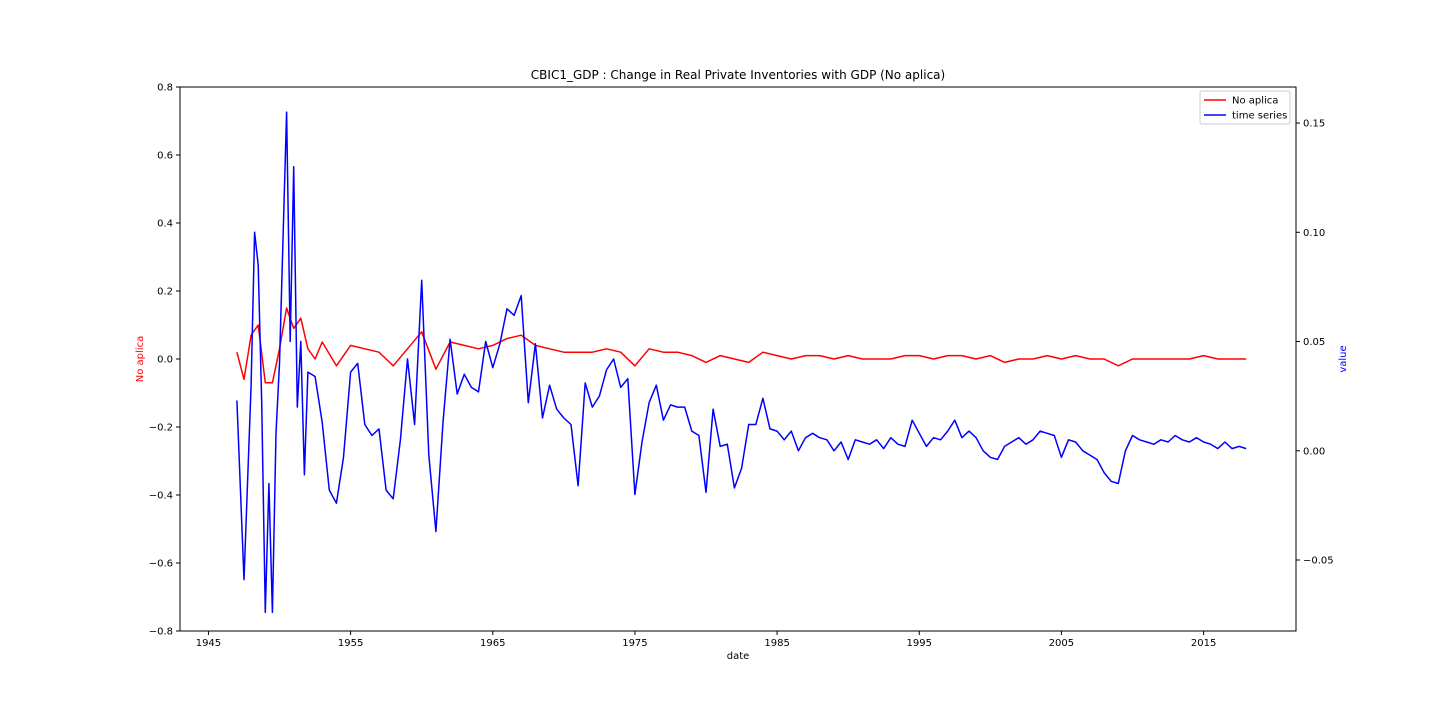 This screenshot has width=1440, height=720. Describe the element at coordinates (1255, 101) in the screenshot. I see `legend-label-no-aplica: No aplica` at that location.